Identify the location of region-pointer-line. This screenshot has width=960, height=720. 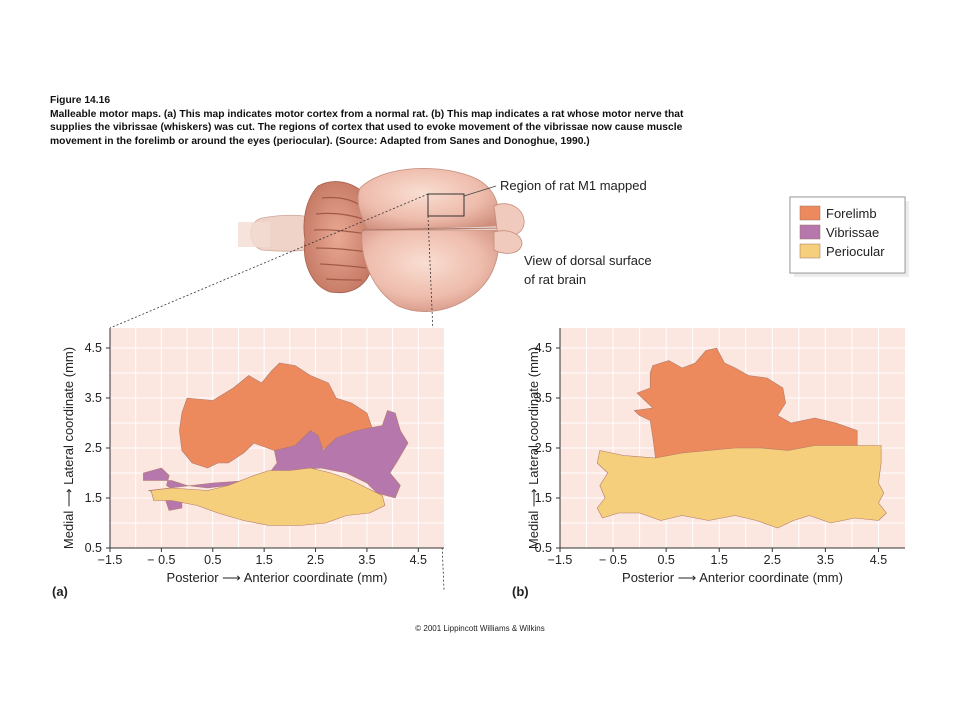
(480, 191).